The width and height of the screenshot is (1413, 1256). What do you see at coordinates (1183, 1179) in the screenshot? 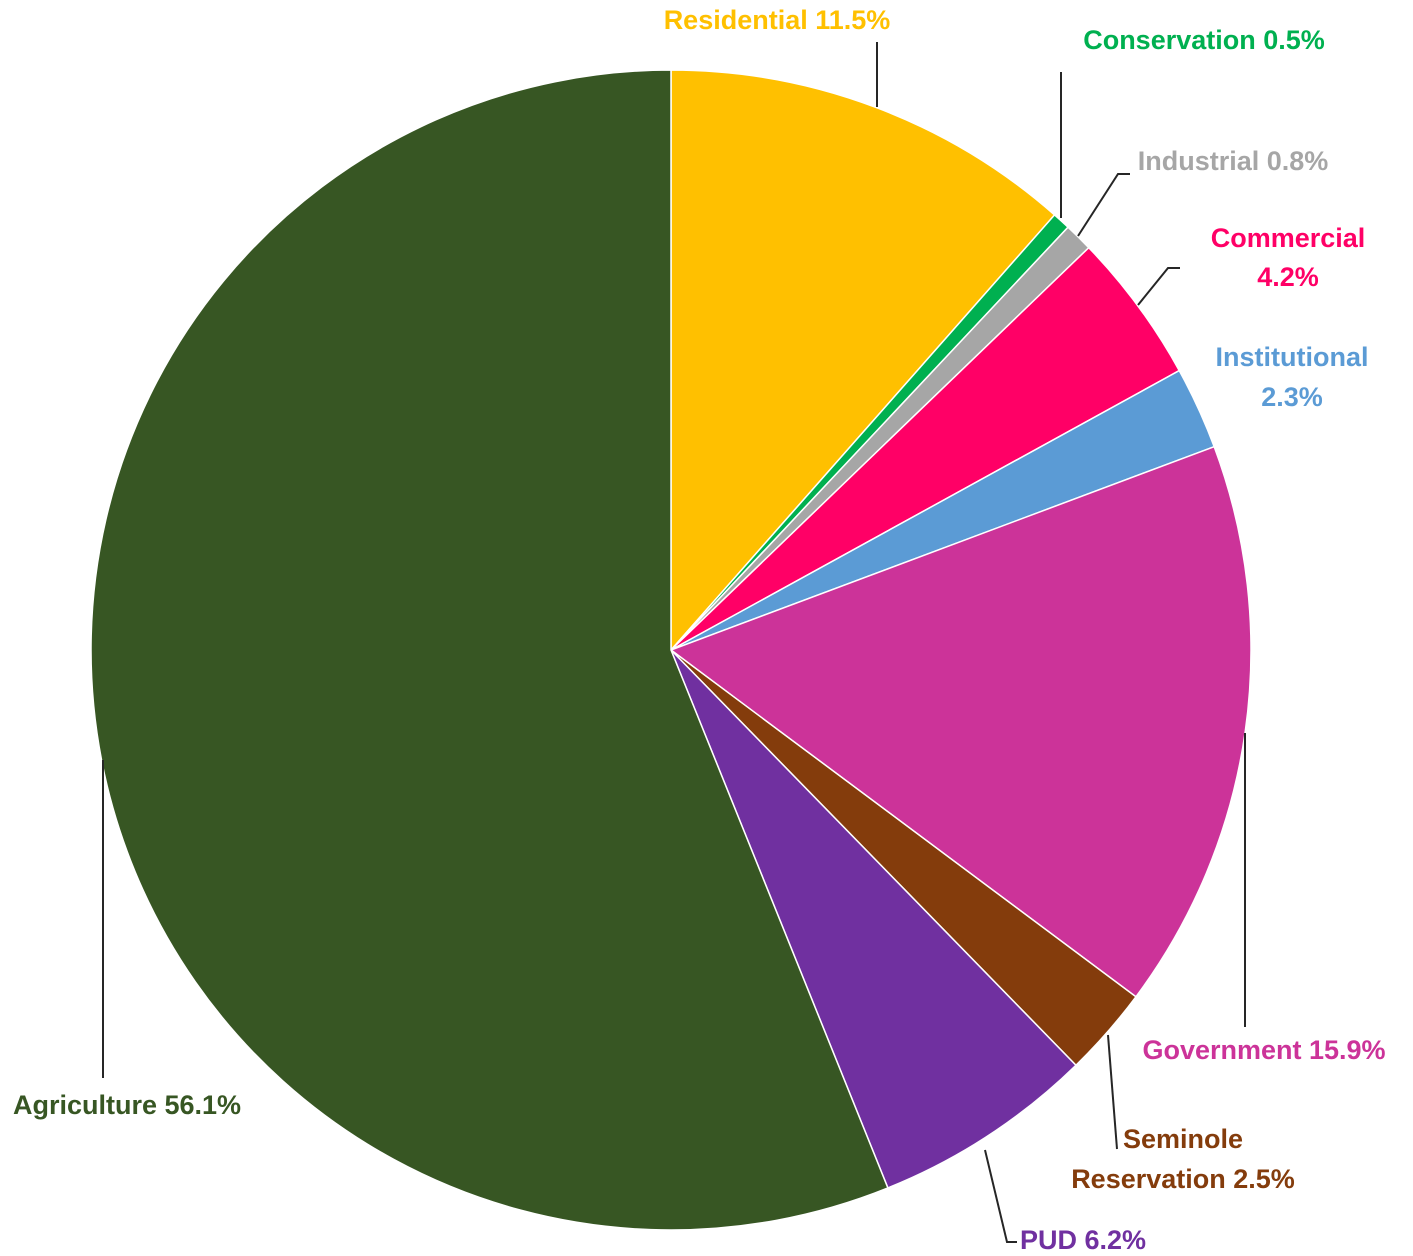
I see `data-label-seminole-reservation-line2: Reservation 2.5%` at bounding box center [1183, 1179].